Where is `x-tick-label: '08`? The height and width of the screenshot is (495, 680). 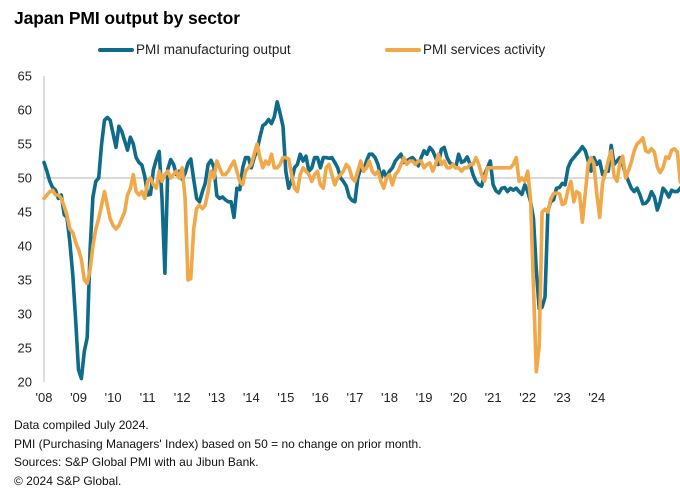 x-tick-label: '08 is located at coordinates (44, 397).